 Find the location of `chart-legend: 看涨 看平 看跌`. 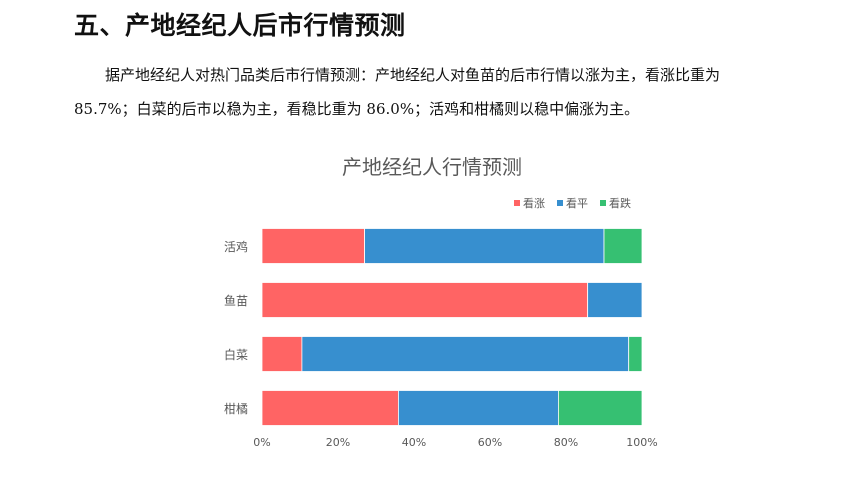

chart-legend: 看涨 看平 看跌 is located at coordinates (572, 203).